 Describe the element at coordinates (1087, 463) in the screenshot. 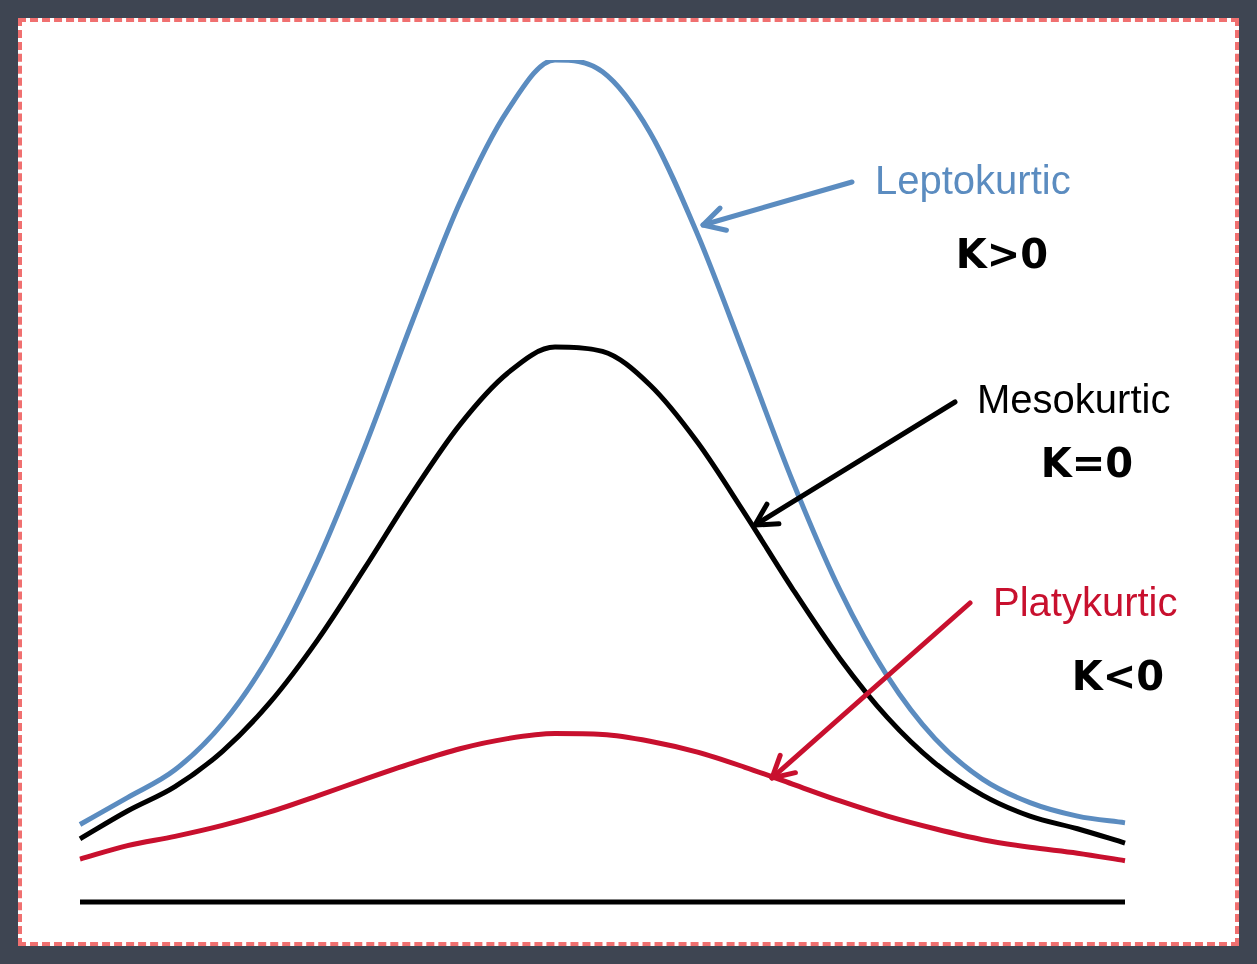

I see `annotation: K=0` at that location.